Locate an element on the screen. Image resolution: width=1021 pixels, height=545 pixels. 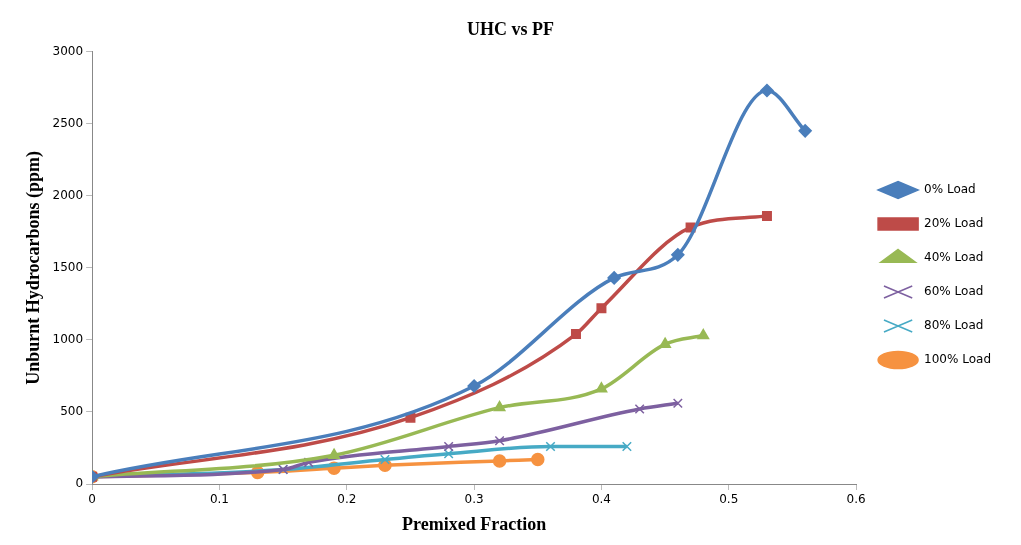
legend-label: 100% Load is located at coordinates (958, 359).